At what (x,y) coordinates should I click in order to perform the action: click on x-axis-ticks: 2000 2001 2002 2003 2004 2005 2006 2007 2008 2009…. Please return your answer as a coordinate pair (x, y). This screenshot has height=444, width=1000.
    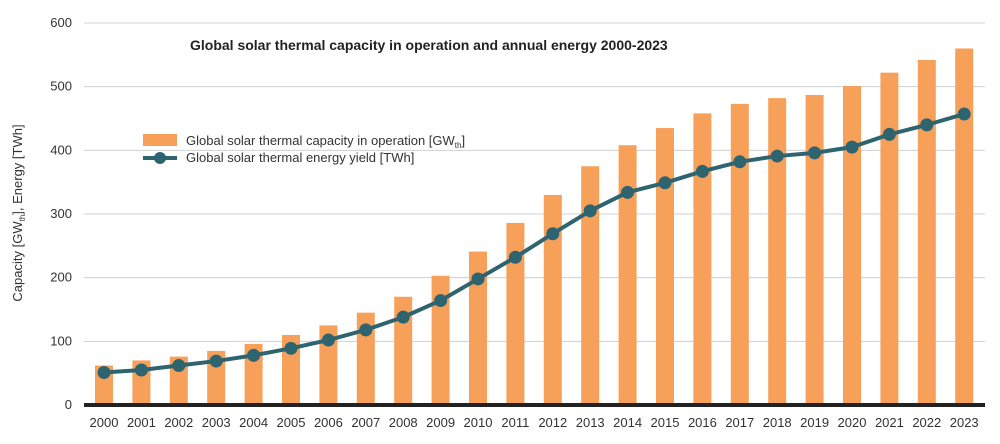
    Looking at the image, I should click on (534, 422).